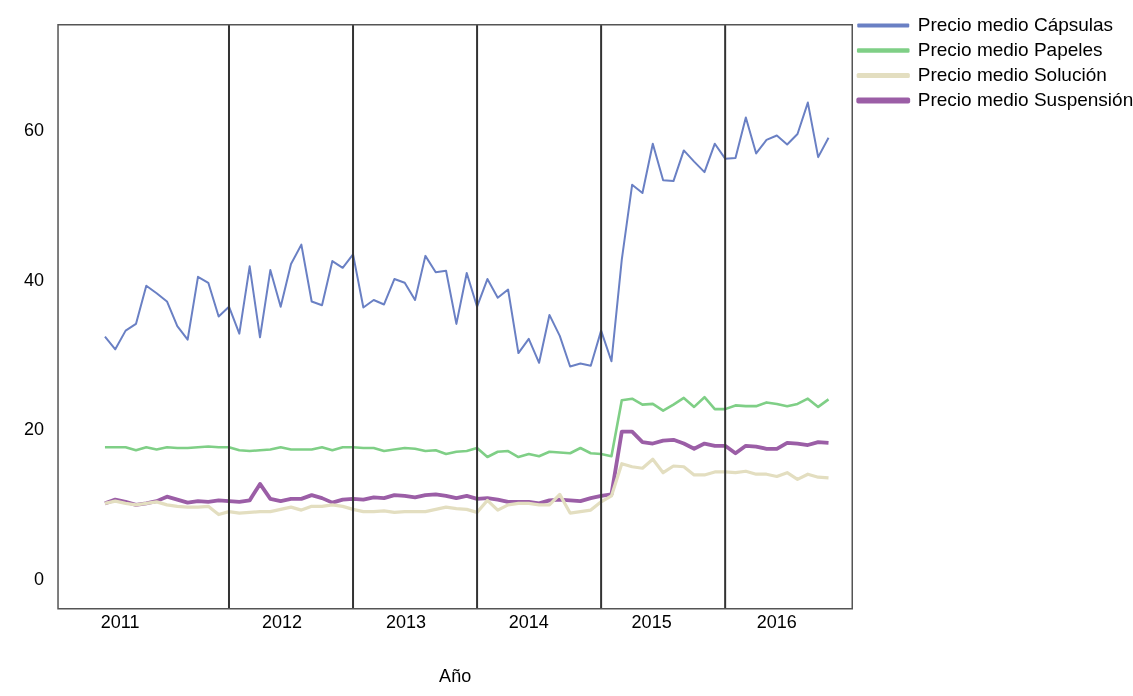 The image size is (1133, 696). What do you see at coordinates (776, 621) in the screenshot?
I see `x-tick-label: 2016` at bounding box center [776, 621].